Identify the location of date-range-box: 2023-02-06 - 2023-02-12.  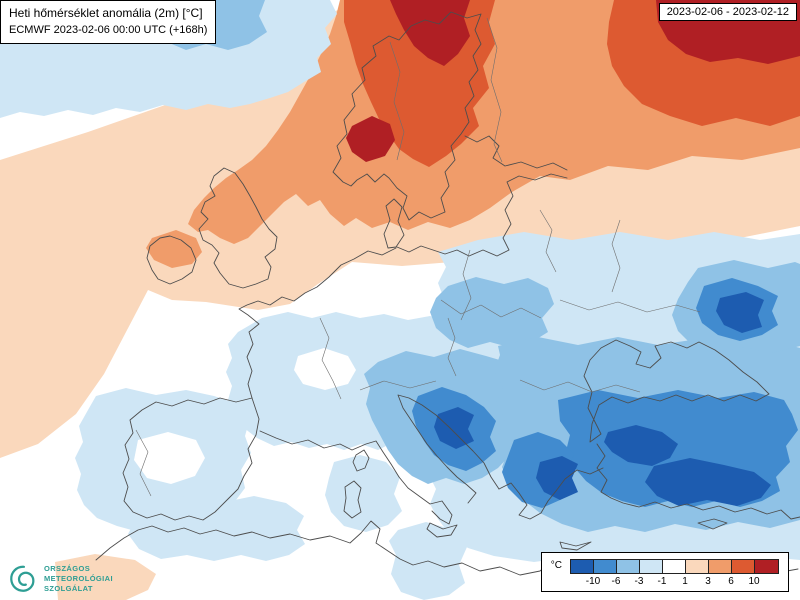
(727, 12).